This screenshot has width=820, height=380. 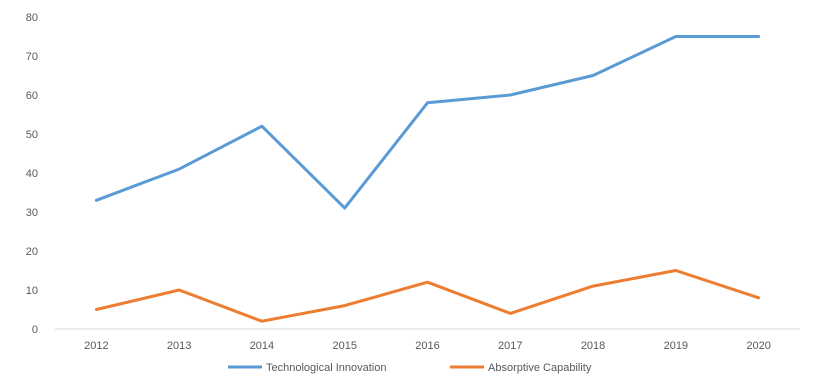 What do you see at coordinates (32, 135) in the screenshot?
I see `y-tick-label: 50` at bounding box center [32, 135].